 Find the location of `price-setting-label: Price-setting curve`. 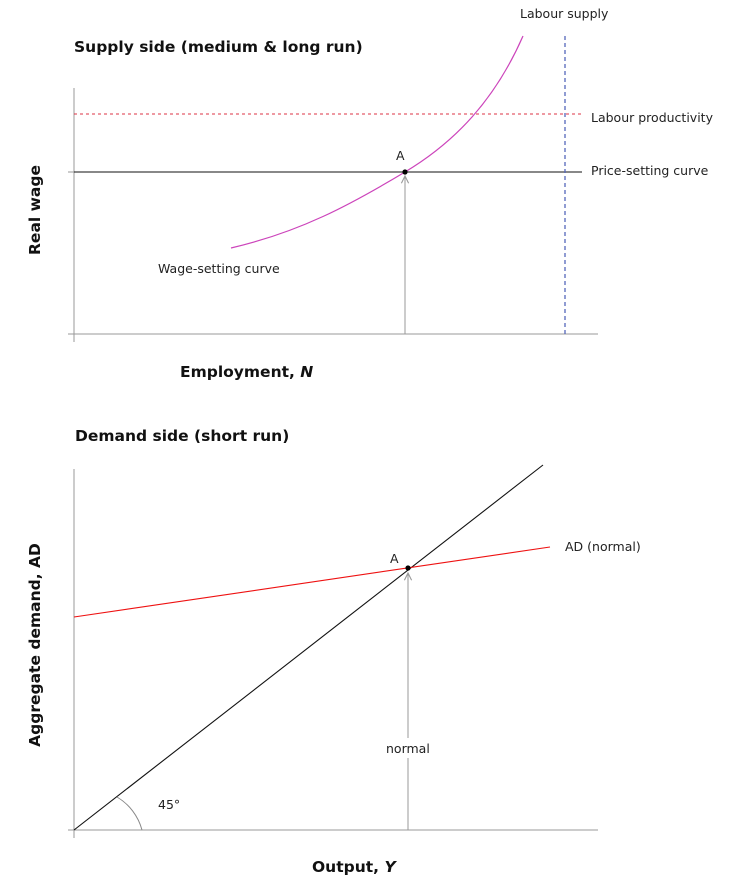

price-setting-label: Price-setting curve is located at coordinates (650, 170).